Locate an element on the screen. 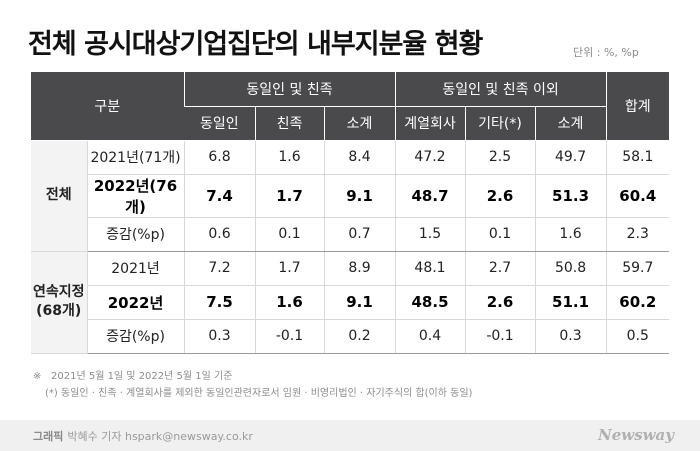 This screenshot has width=700, height=451. cell: 0.5 is located at coordinates (637, 336).